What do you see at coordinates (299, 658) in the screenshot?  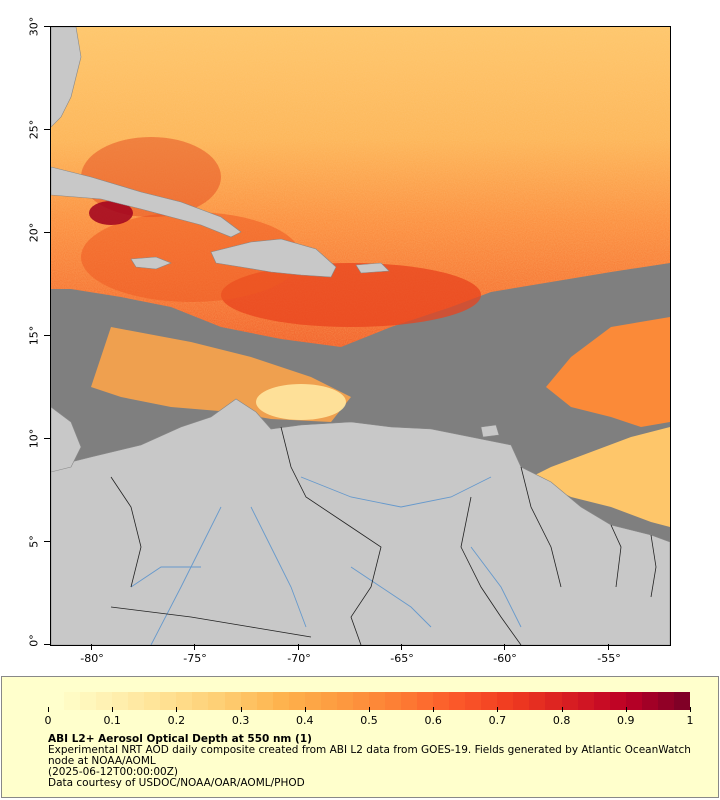 I see `lon-label-minus70: -70°` at bounding box center [299, 658].